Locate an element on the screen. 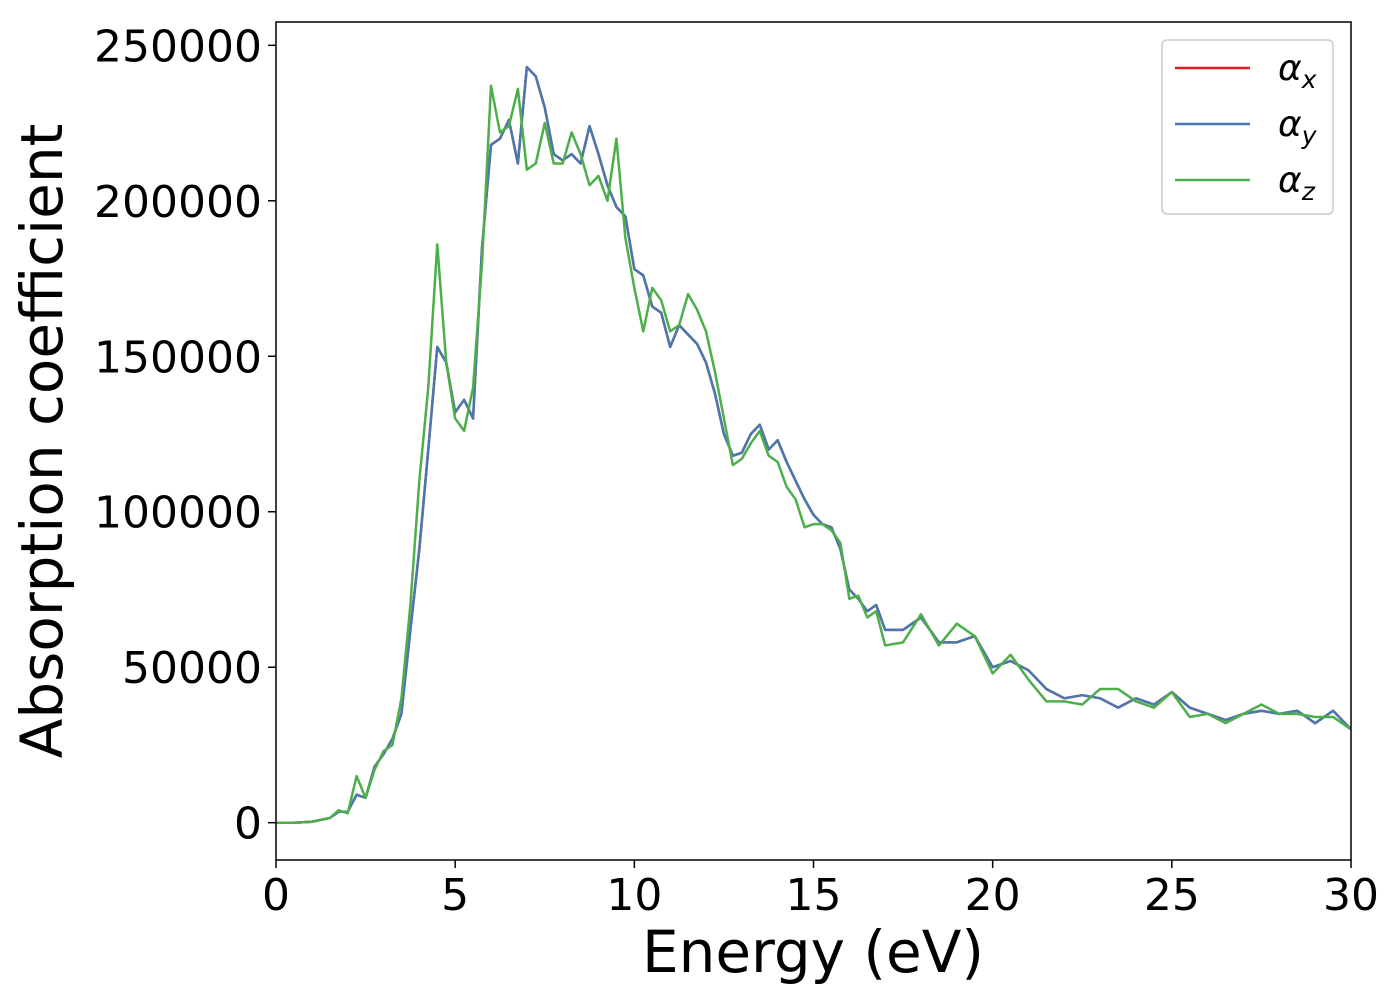  y-tick-label: 0 is located at coordinates (248, 824).